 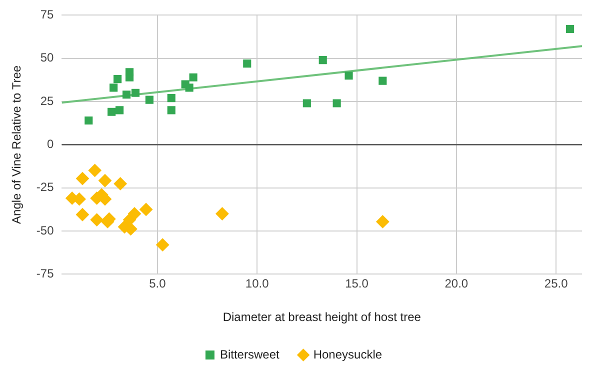 What do you see at coordinates (50, 144) in the screenshot?
I see `y-tick-label: 0` at bounding box center [50, 144].